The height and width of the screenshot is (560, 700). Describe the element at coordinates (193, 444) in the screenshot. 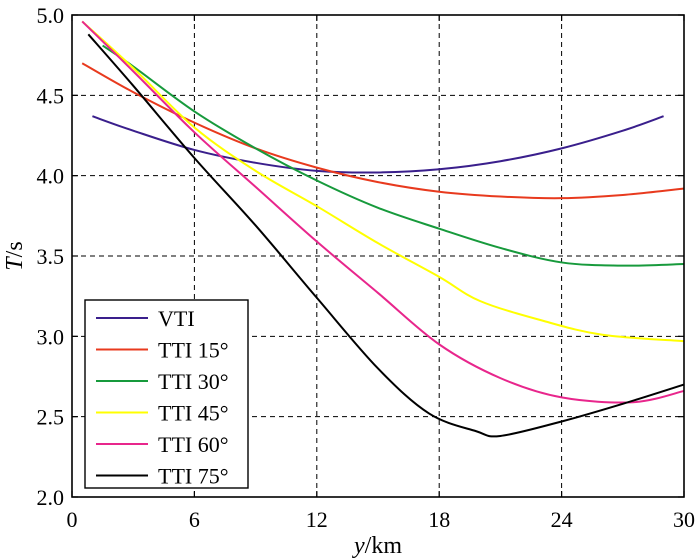

I see `legend-label-4: TTI 60°` at that location.